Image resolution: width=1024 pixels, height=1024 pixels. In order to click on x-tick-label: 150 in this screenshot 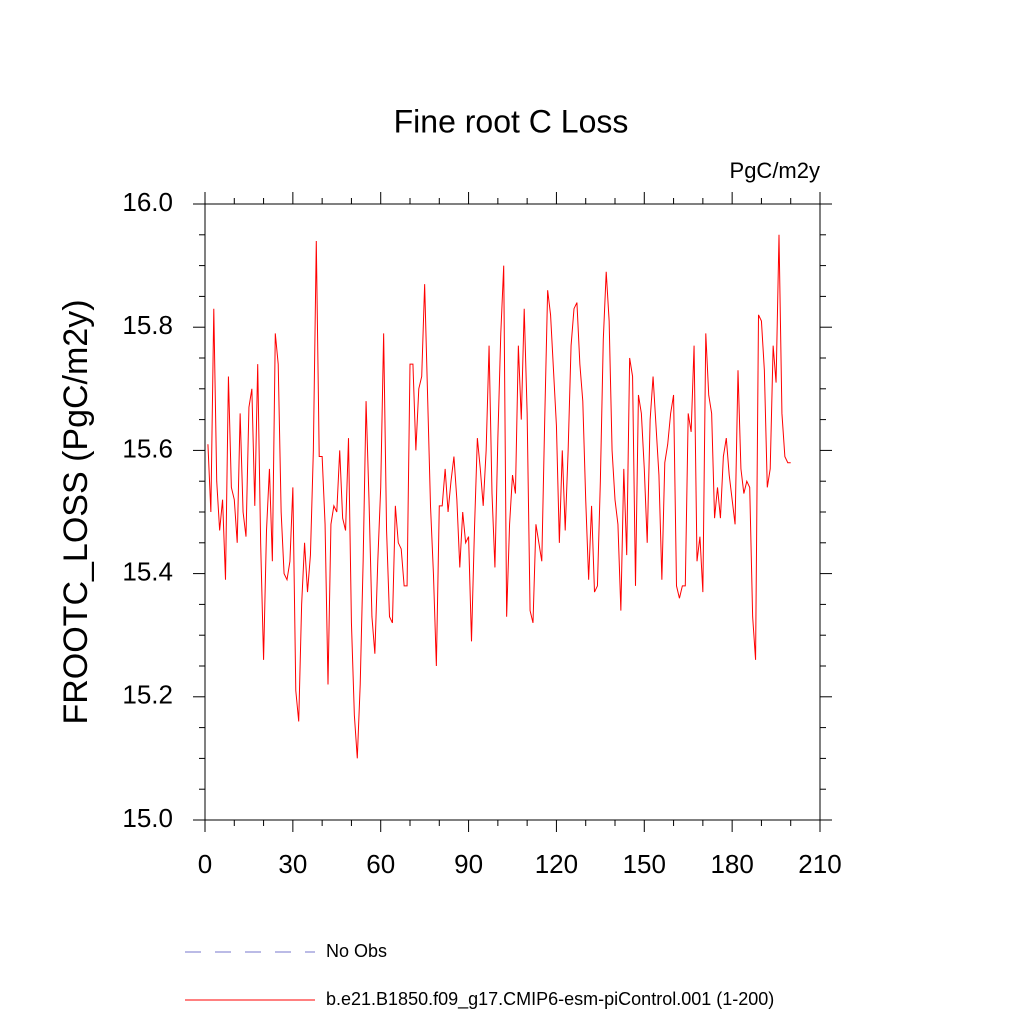, I will do `click(644, 864)`.